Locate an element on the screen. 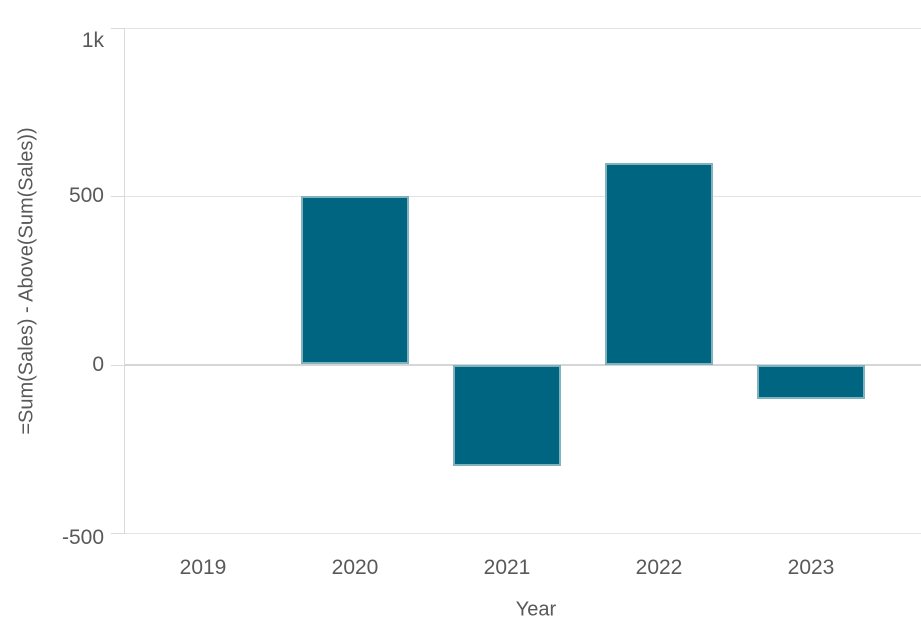 This screenshot has height=629, width=921. bar-2020 is located at coordinates (355, 280).